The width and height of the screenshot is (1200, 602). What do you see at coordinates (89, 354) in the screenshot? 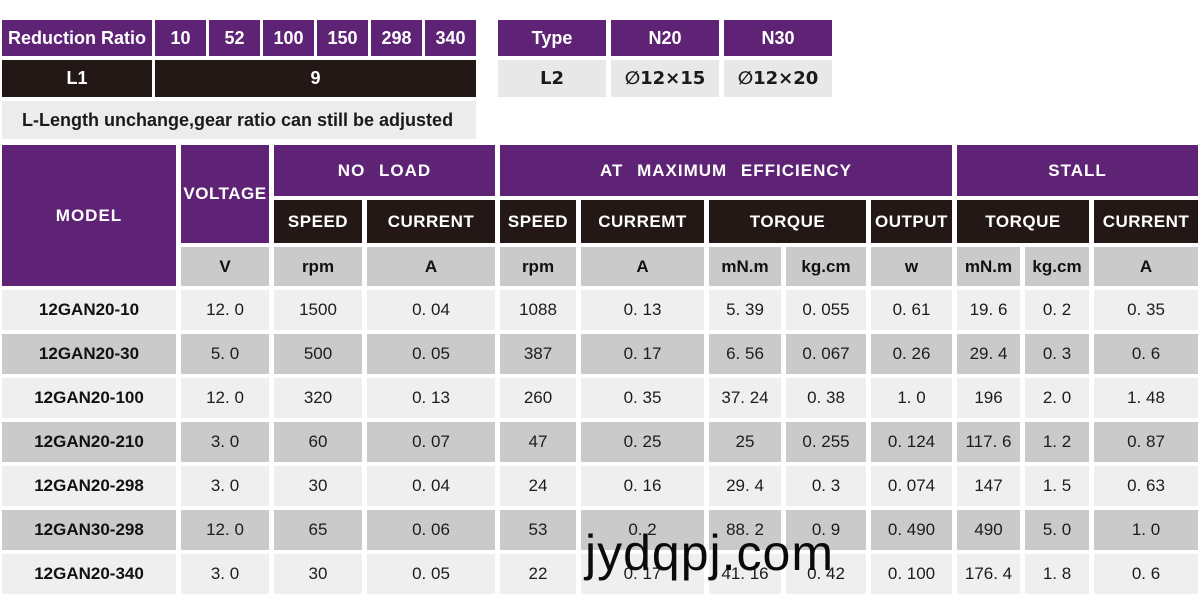
I see `model-cell: 12GAN20-30` at bounding box center [89, 354].